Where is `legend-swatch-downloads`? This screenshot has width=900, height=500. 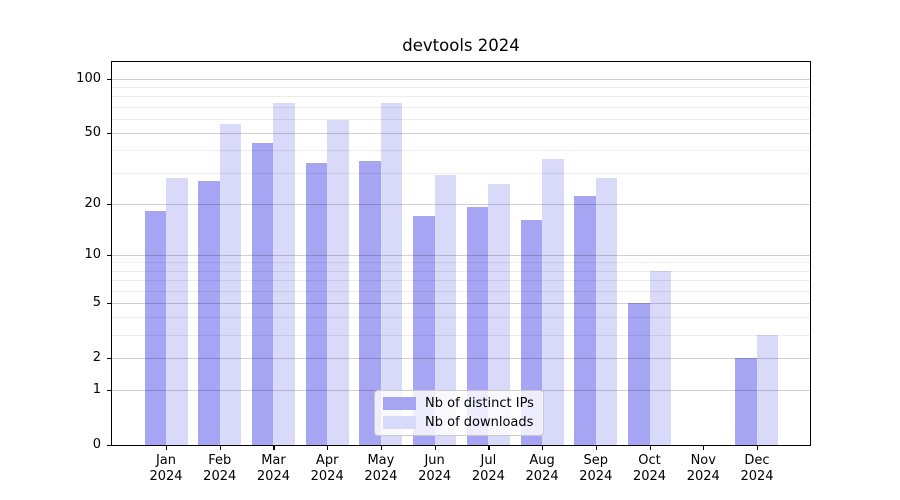
legend-swatch-downloads is located at coordinates (399, 422).